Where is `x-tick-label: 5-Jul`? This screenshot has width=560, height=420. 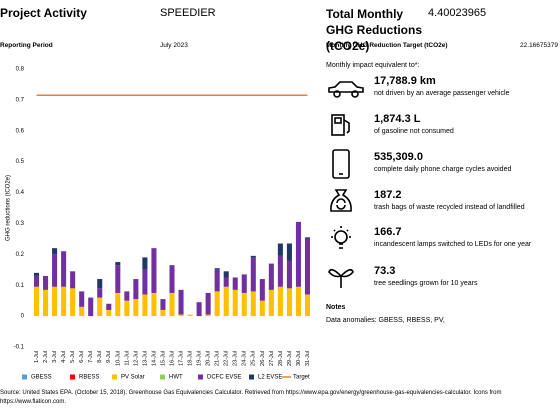
x-tick-label: 5-Jul is located at coordinates (73, 357).